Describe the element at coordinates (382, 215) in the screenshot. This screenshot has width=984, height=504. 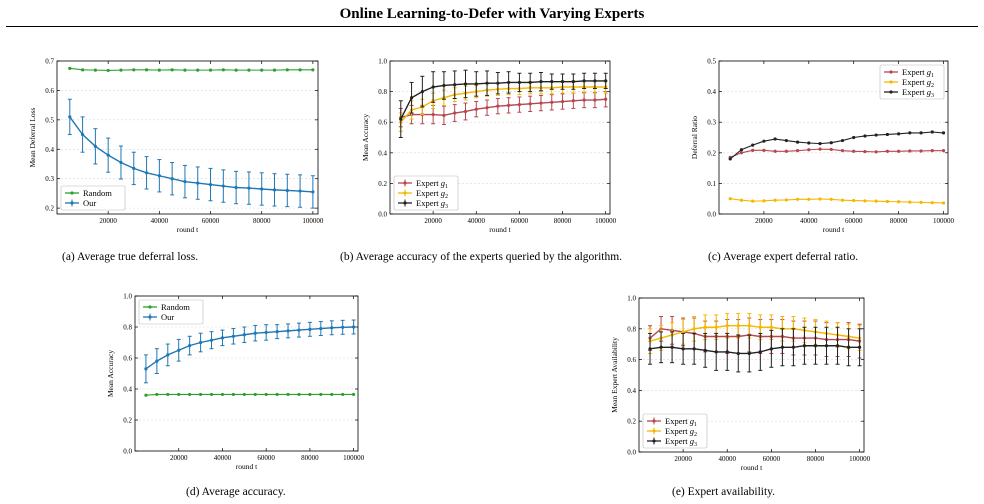
I see `y-tick-label: 0.0` at that location.